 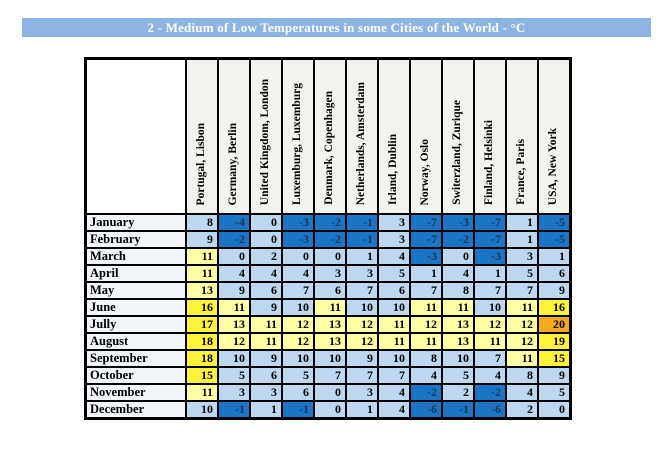 What do you see at coordinates (135, 341) in the screenshot?
I see `month-label-cell: August` at bounding box center [135, 341].